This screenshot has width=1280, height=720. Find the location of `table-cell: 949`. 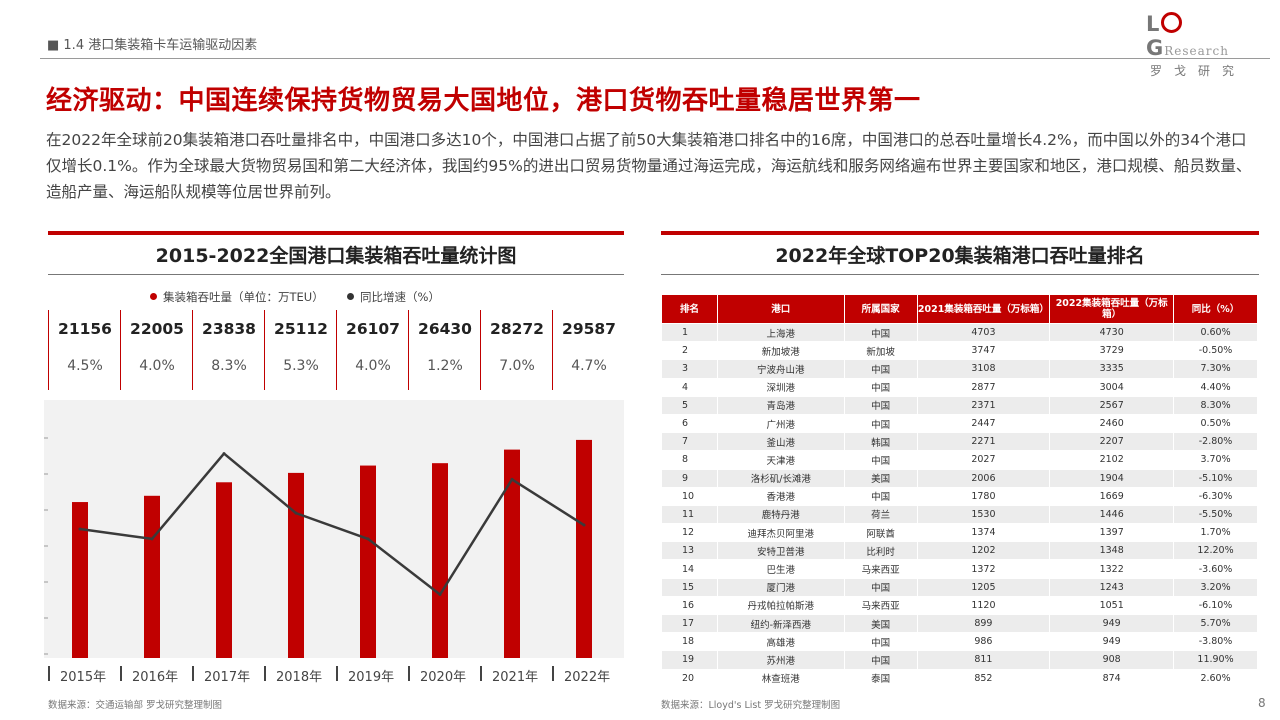

table-cell: 949 is located at coordinates (1112, 642).